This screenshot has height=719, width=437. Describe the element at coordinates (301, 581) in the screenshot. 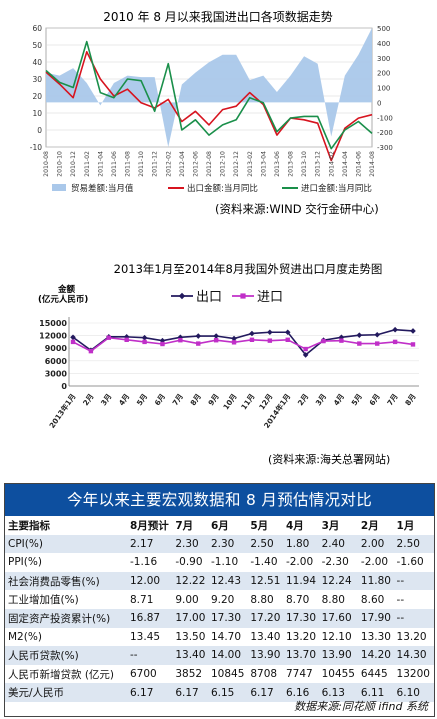

I see `cell-value: 11.94` at that location.